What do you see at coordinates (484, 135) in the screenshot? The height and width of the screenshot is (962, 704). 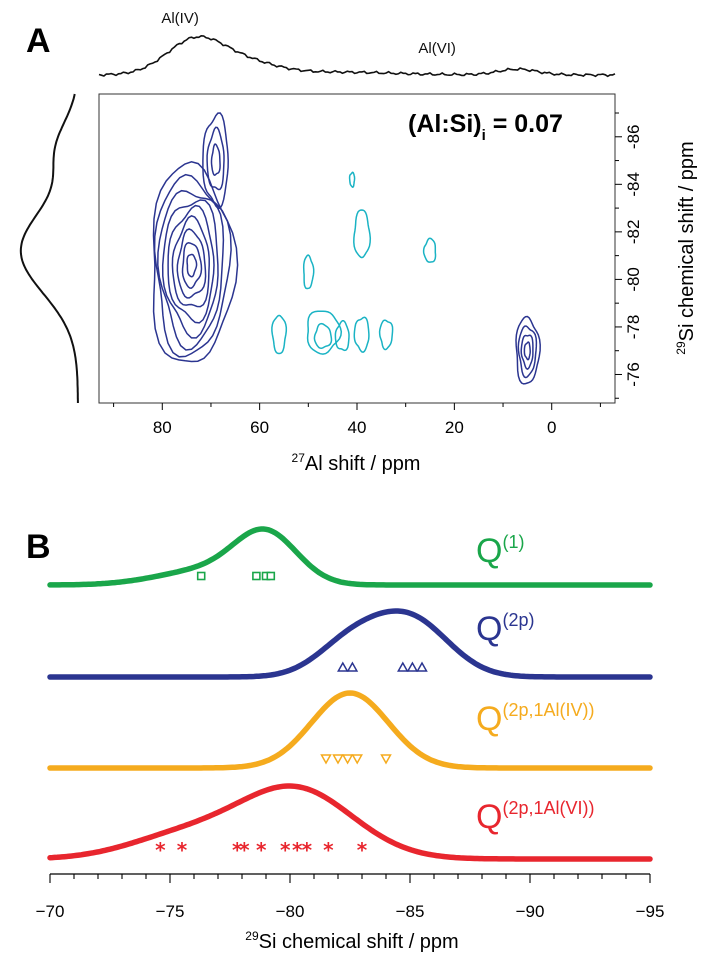 I see `ratio-subscript: i` at bounding box center [484, 135].